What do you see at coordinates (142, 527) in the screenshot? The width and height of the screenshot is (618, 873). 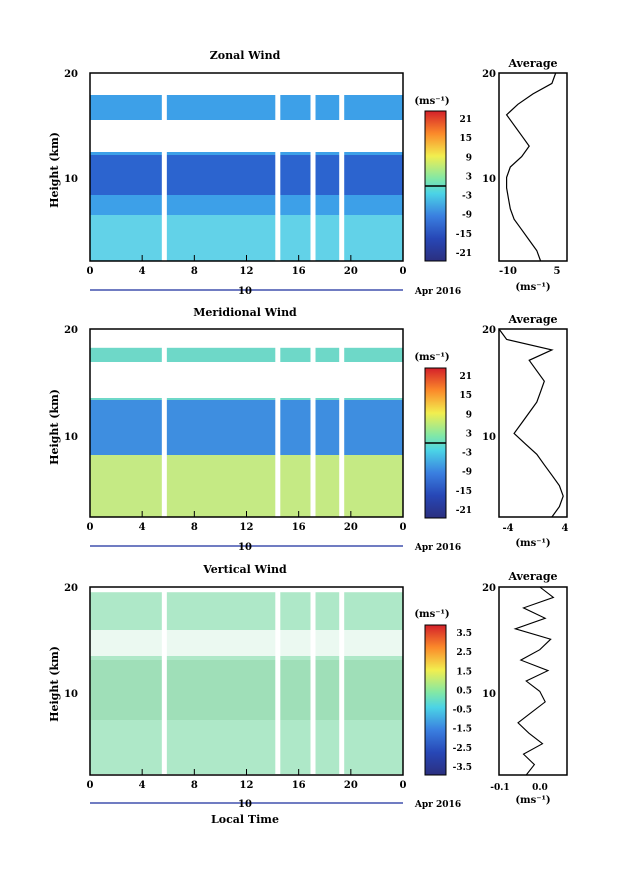 I see `x-tick-label: 4` at bounding box center [142, 527].